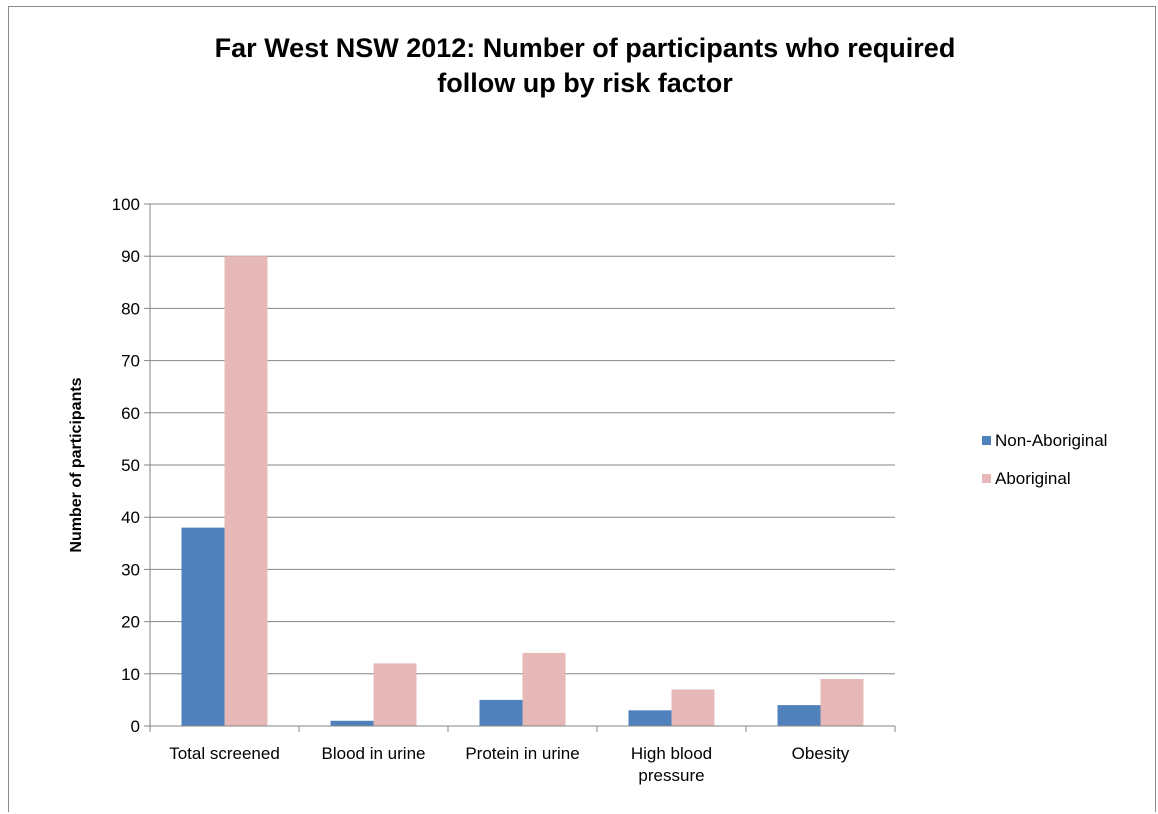 Image resolution: width=1158 pixels, height=814 pixels. I want to click on y-tick-label: 60, so click(130, 413).